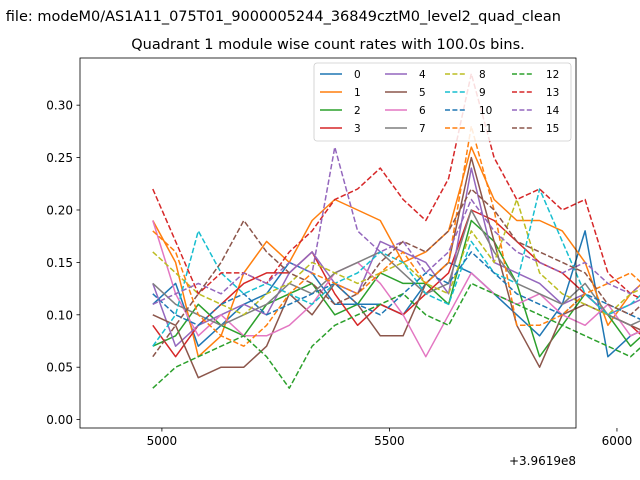  I want to click on legend-label-7: 7, so click(422, 129).